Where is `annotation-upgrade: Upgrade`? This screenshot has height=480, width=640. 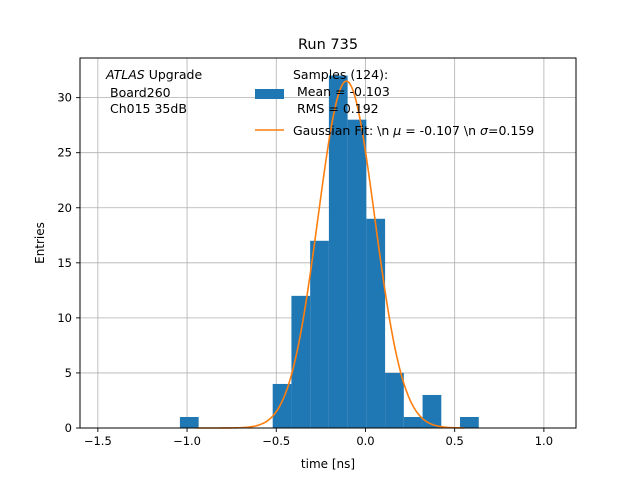
annotation-upgrade: Upgrade is located at coordinates (174, 74).